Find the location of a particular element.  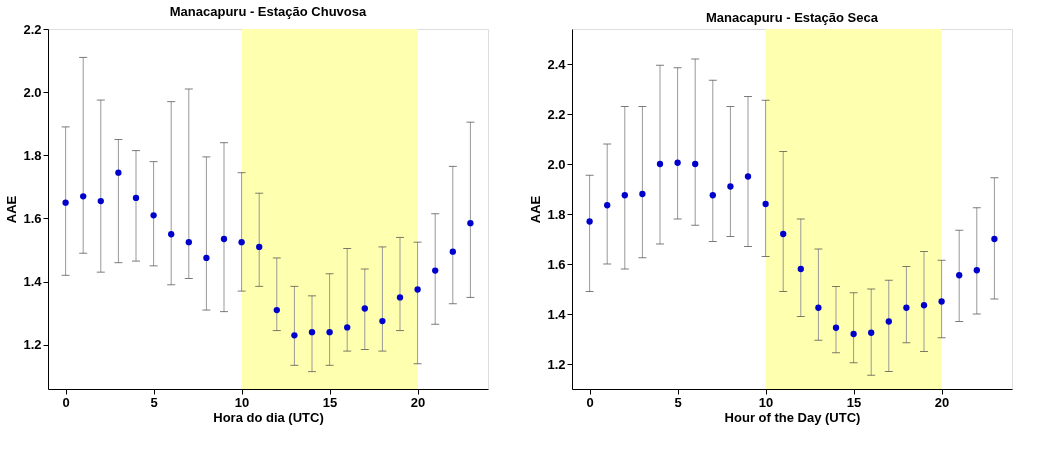

x-axis-title: Hour of the Day (UTC) is located at coordinates (792, 417).